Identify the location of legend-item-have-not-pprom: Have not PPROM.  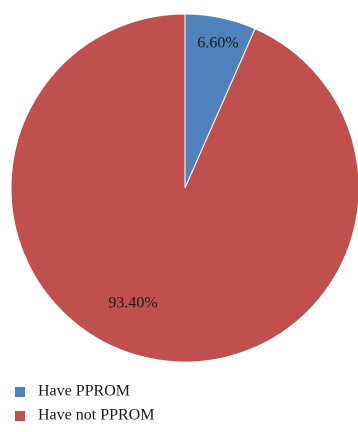
(84, 415).